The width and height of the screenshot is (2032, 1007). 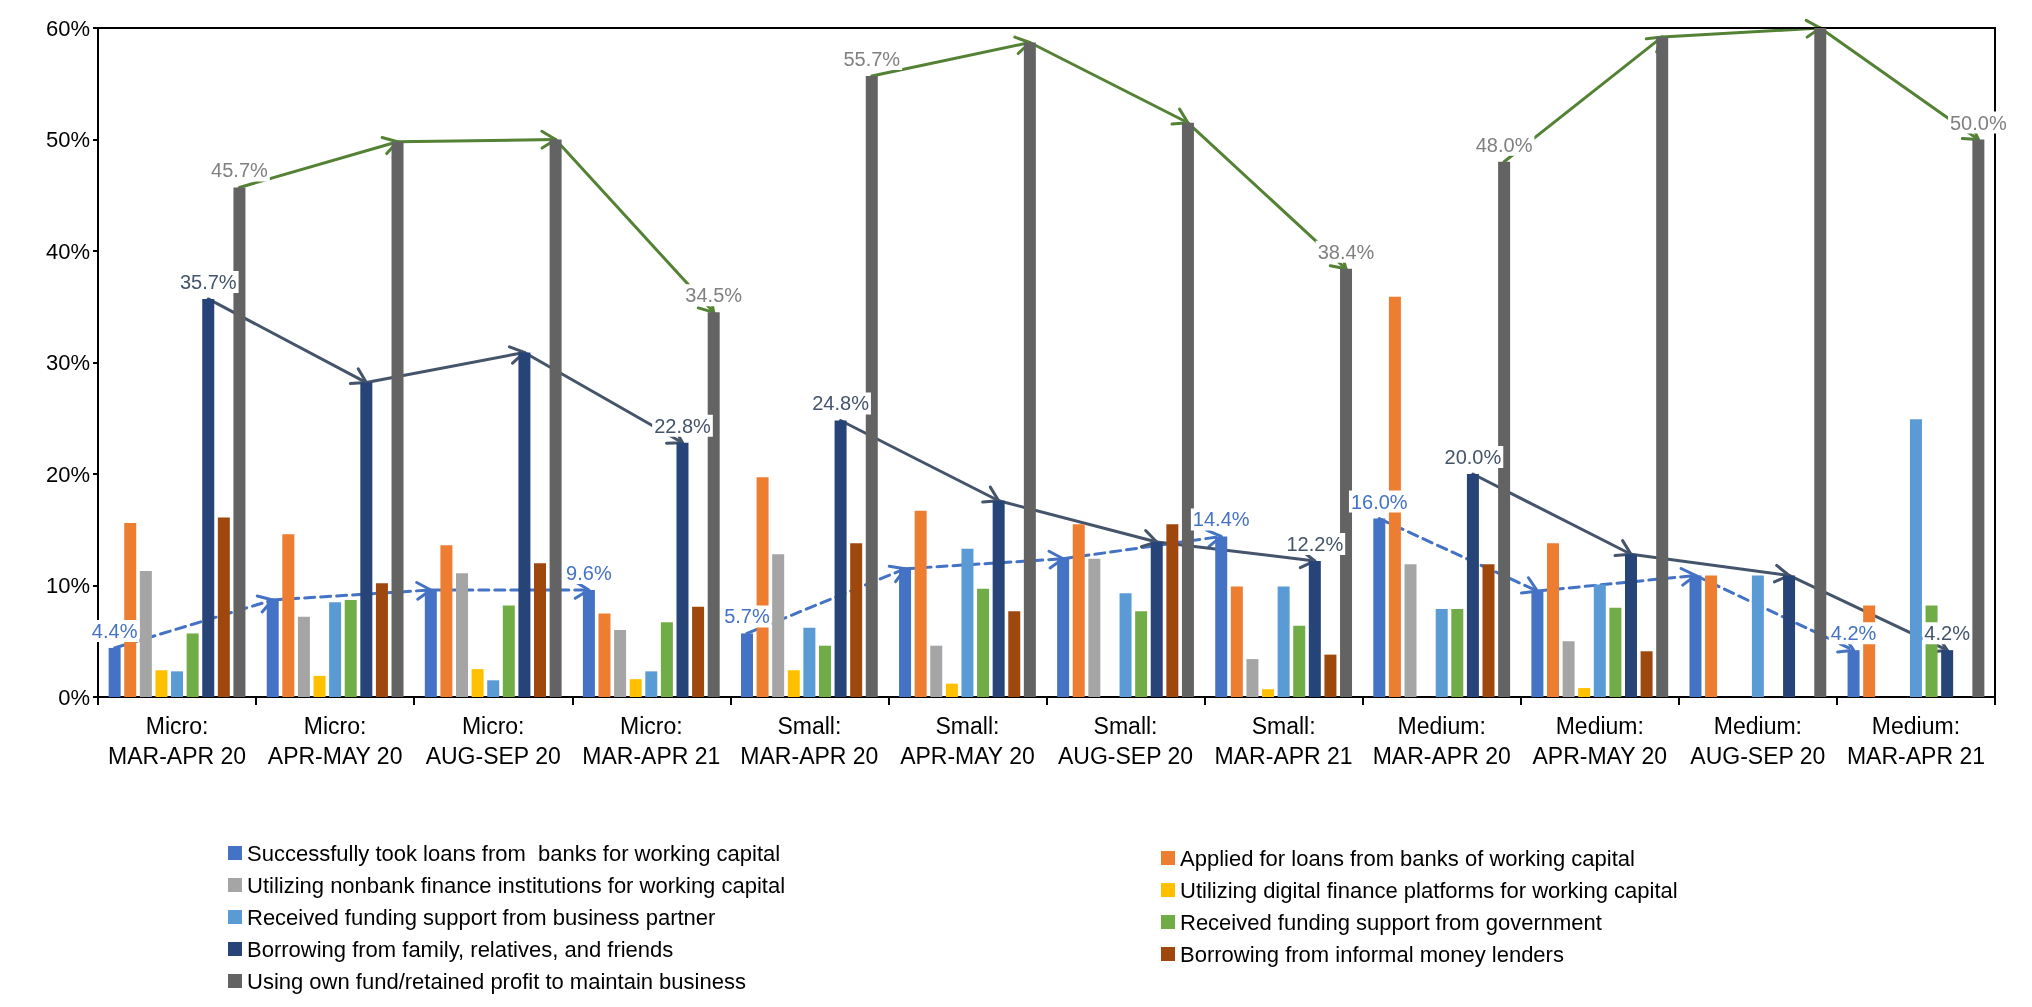 I want to click on legend-label: Borrowing from family, relatives, and friends, so click(x=460, y=949).